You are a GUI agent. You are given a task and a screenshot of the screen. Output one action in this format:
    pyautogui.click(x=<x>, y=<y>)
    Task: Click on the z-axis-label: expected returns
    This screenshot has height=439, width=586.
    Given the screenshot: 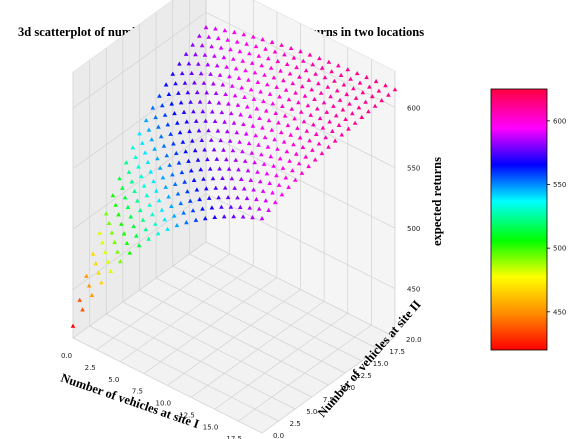 What is the action you would take?
    pyautogui.click(x=437, y=201)
    